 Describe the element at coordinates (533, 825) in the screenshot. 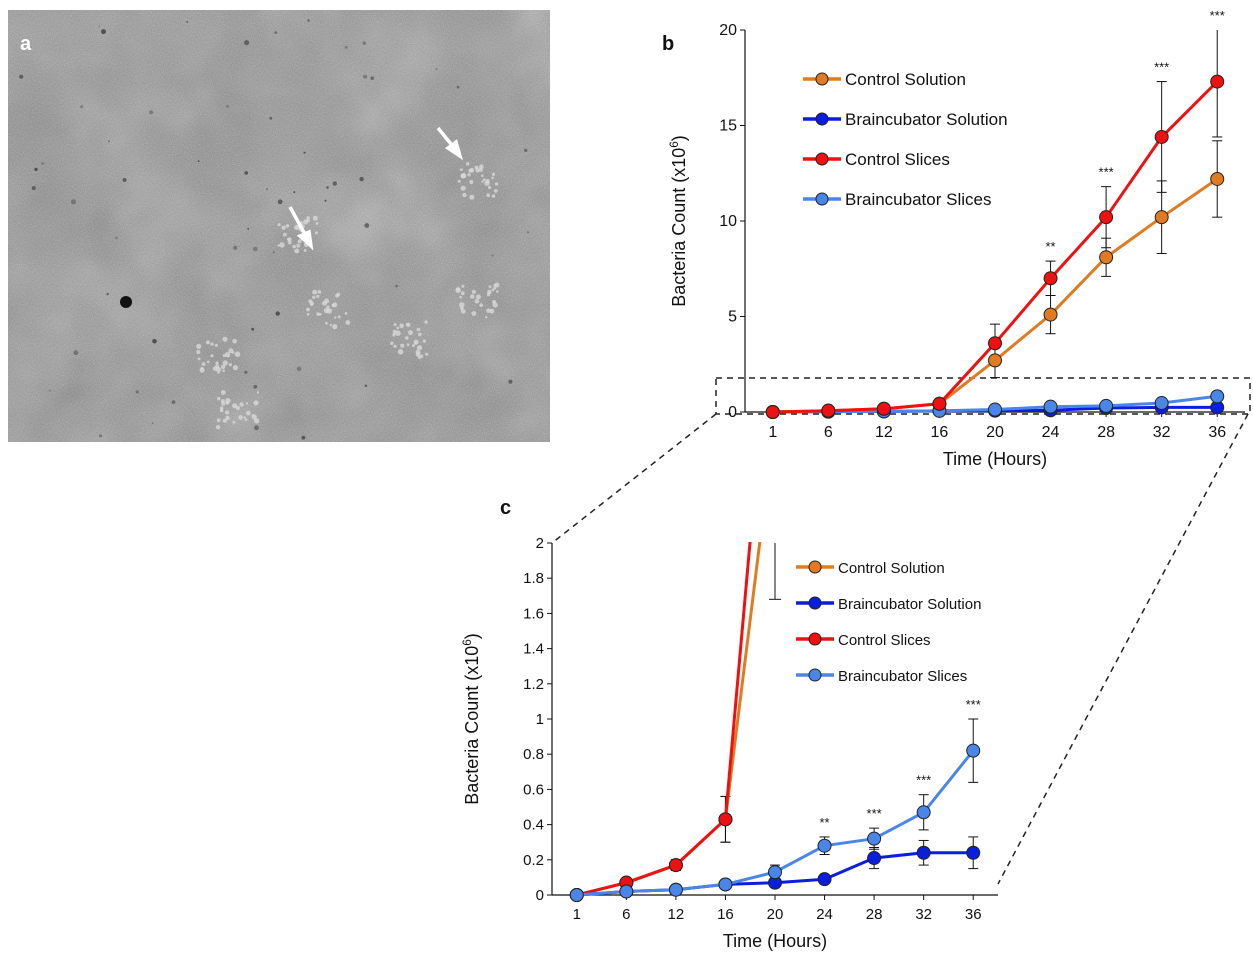

I see `y-tick-label: 0.4` at that location.